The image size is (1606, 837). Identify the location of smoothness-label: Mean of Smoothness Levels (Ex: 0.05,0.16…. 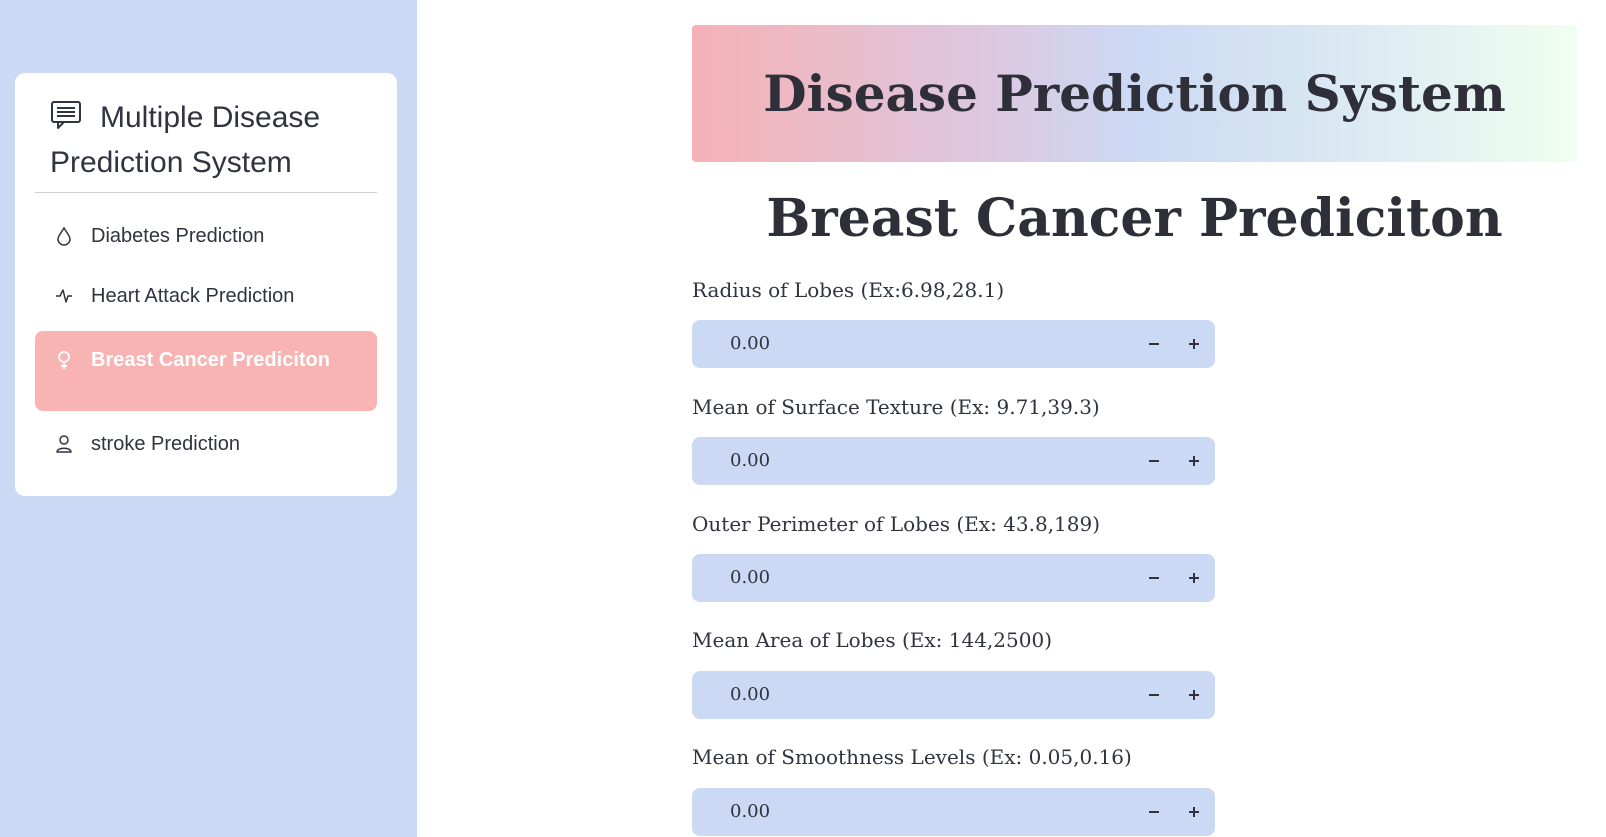
(912, 757).